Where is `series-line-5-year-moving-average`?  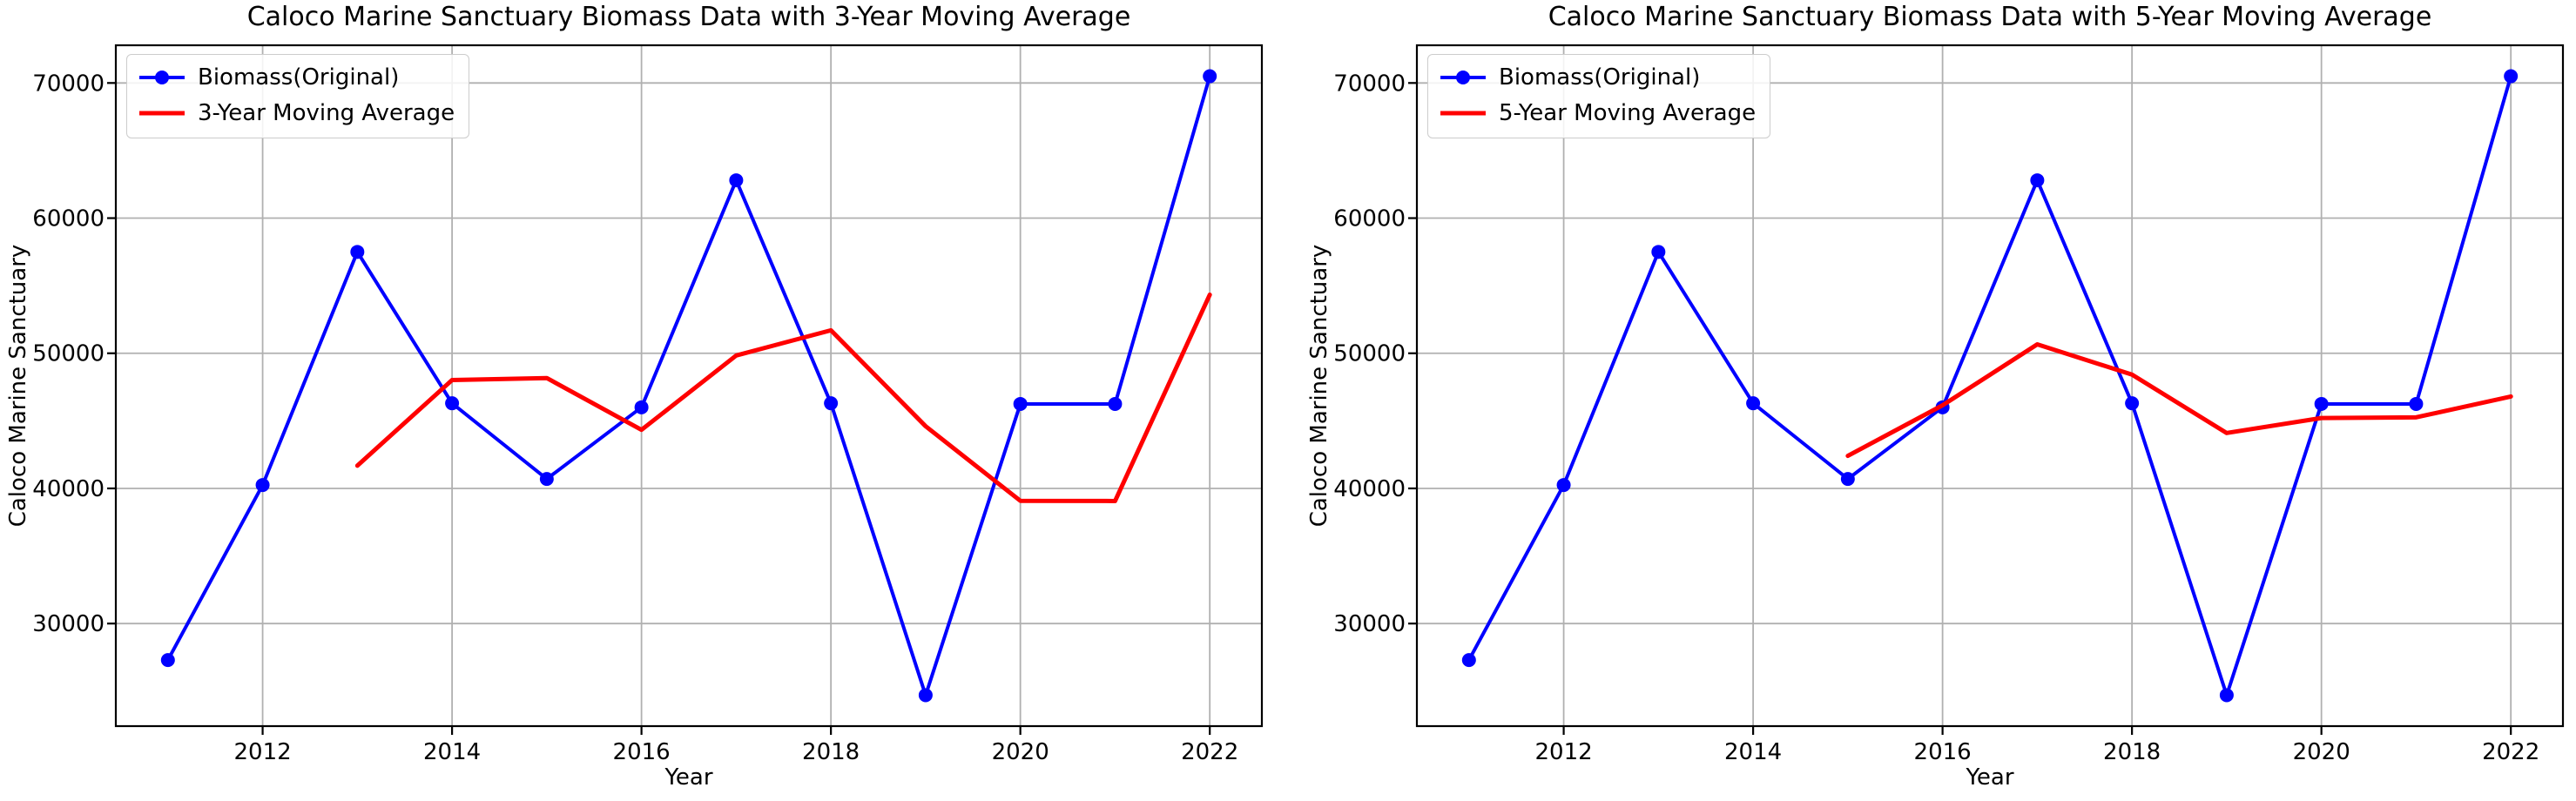 series-line-5-year-moving-average is located at coordinates (2179, 400).